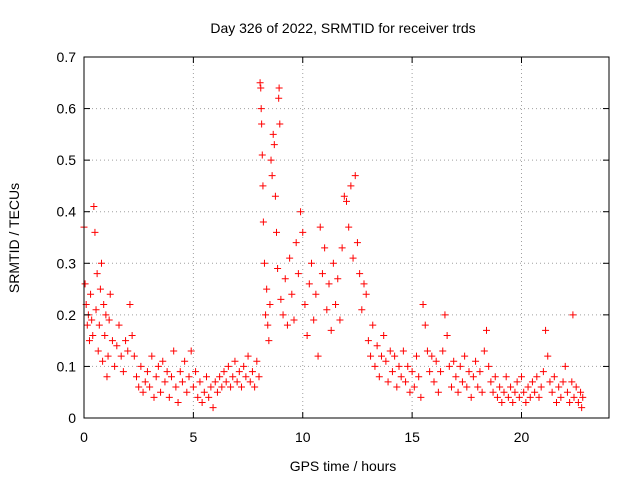 The height and width of the screenshot is (480, 640). Describe the element at coordinates (14, 238) in the screenshot. I see `y-axis-label: SRMTID / TECUs` at that location.